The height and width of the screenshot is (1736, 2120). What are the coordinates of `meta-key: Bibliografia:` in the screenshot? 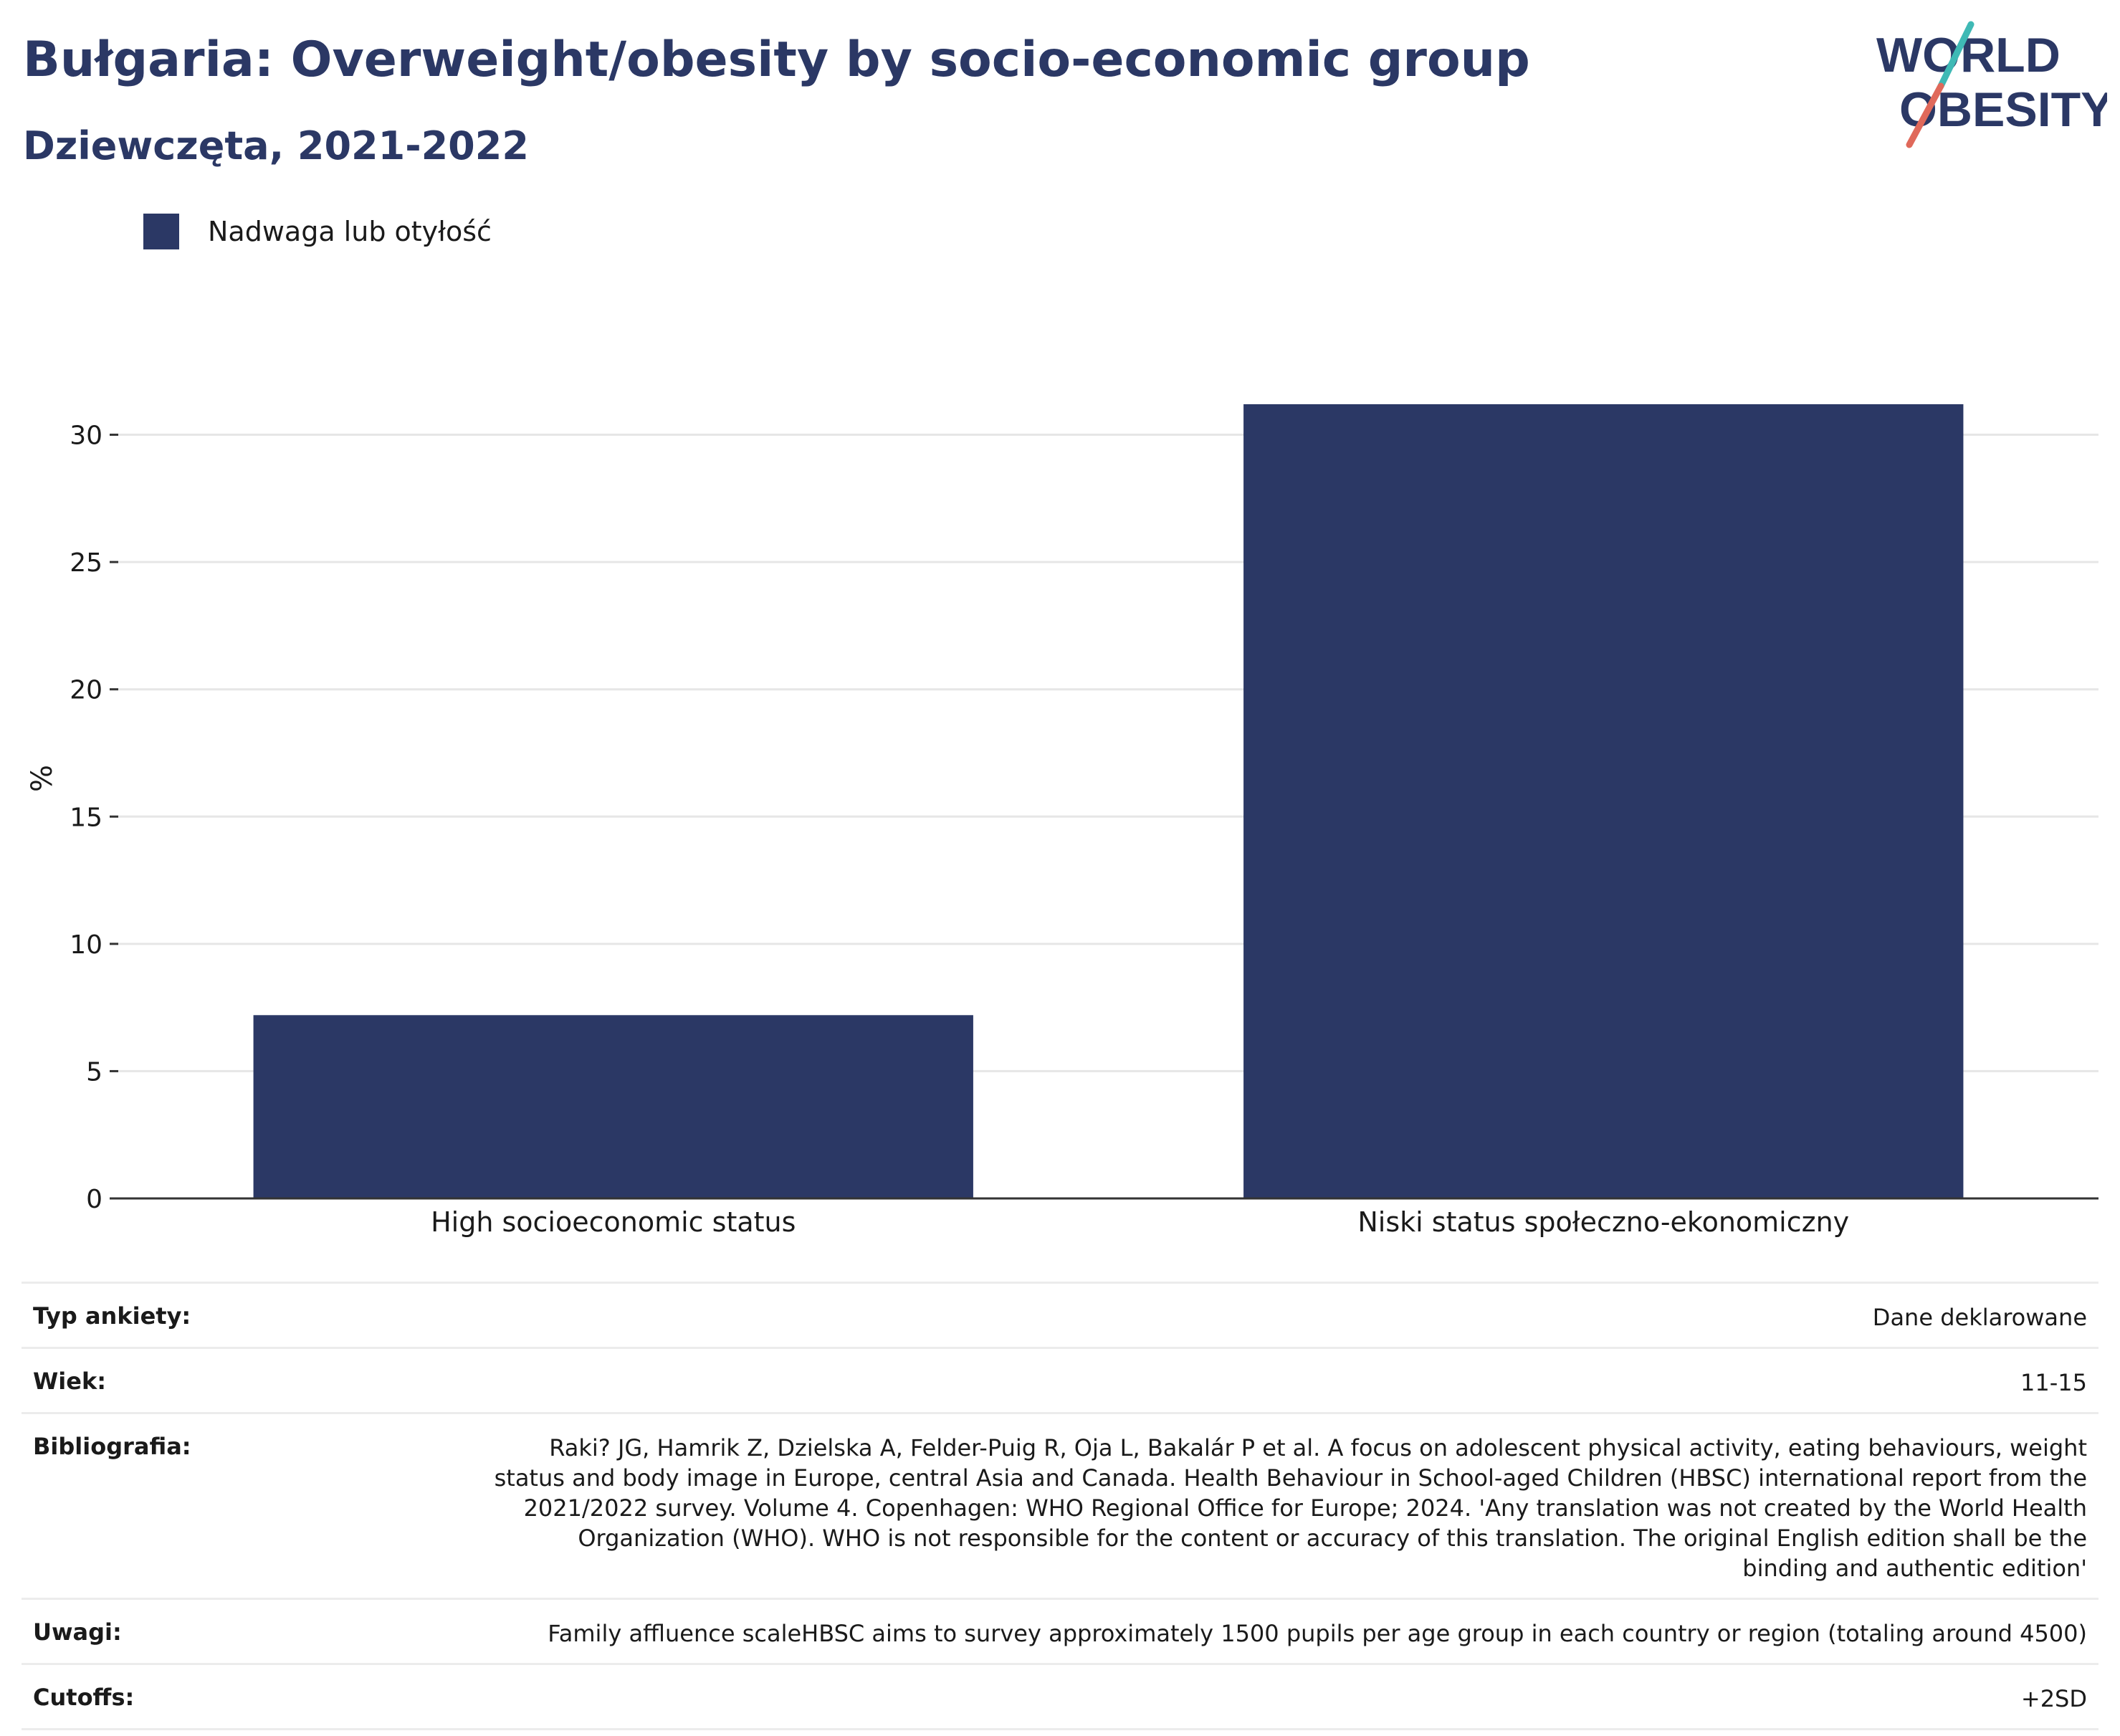 It's located at (248, 1505).